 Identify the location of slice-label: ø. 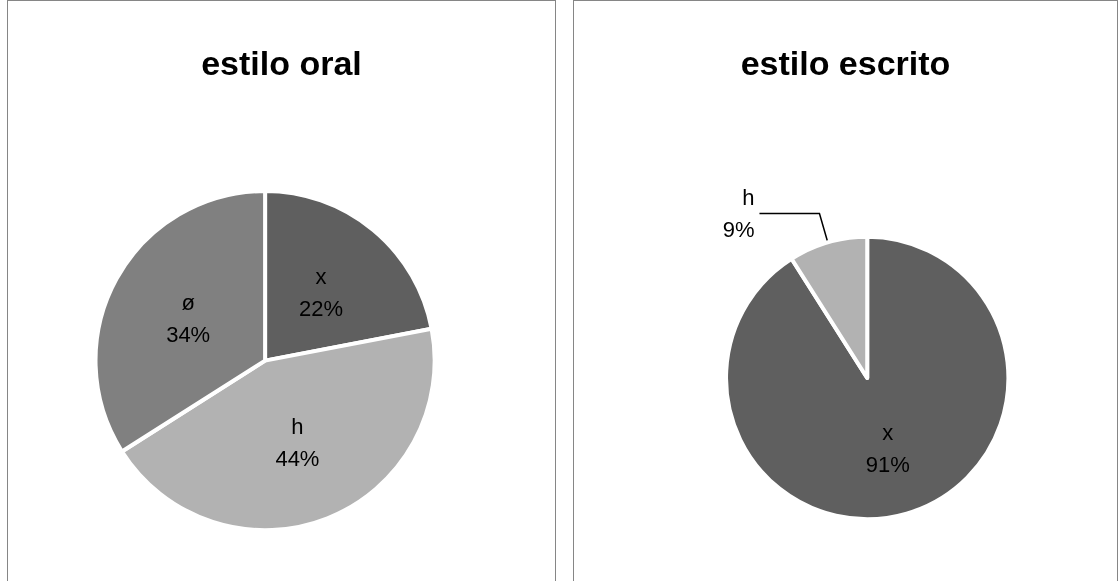
(188, 302).